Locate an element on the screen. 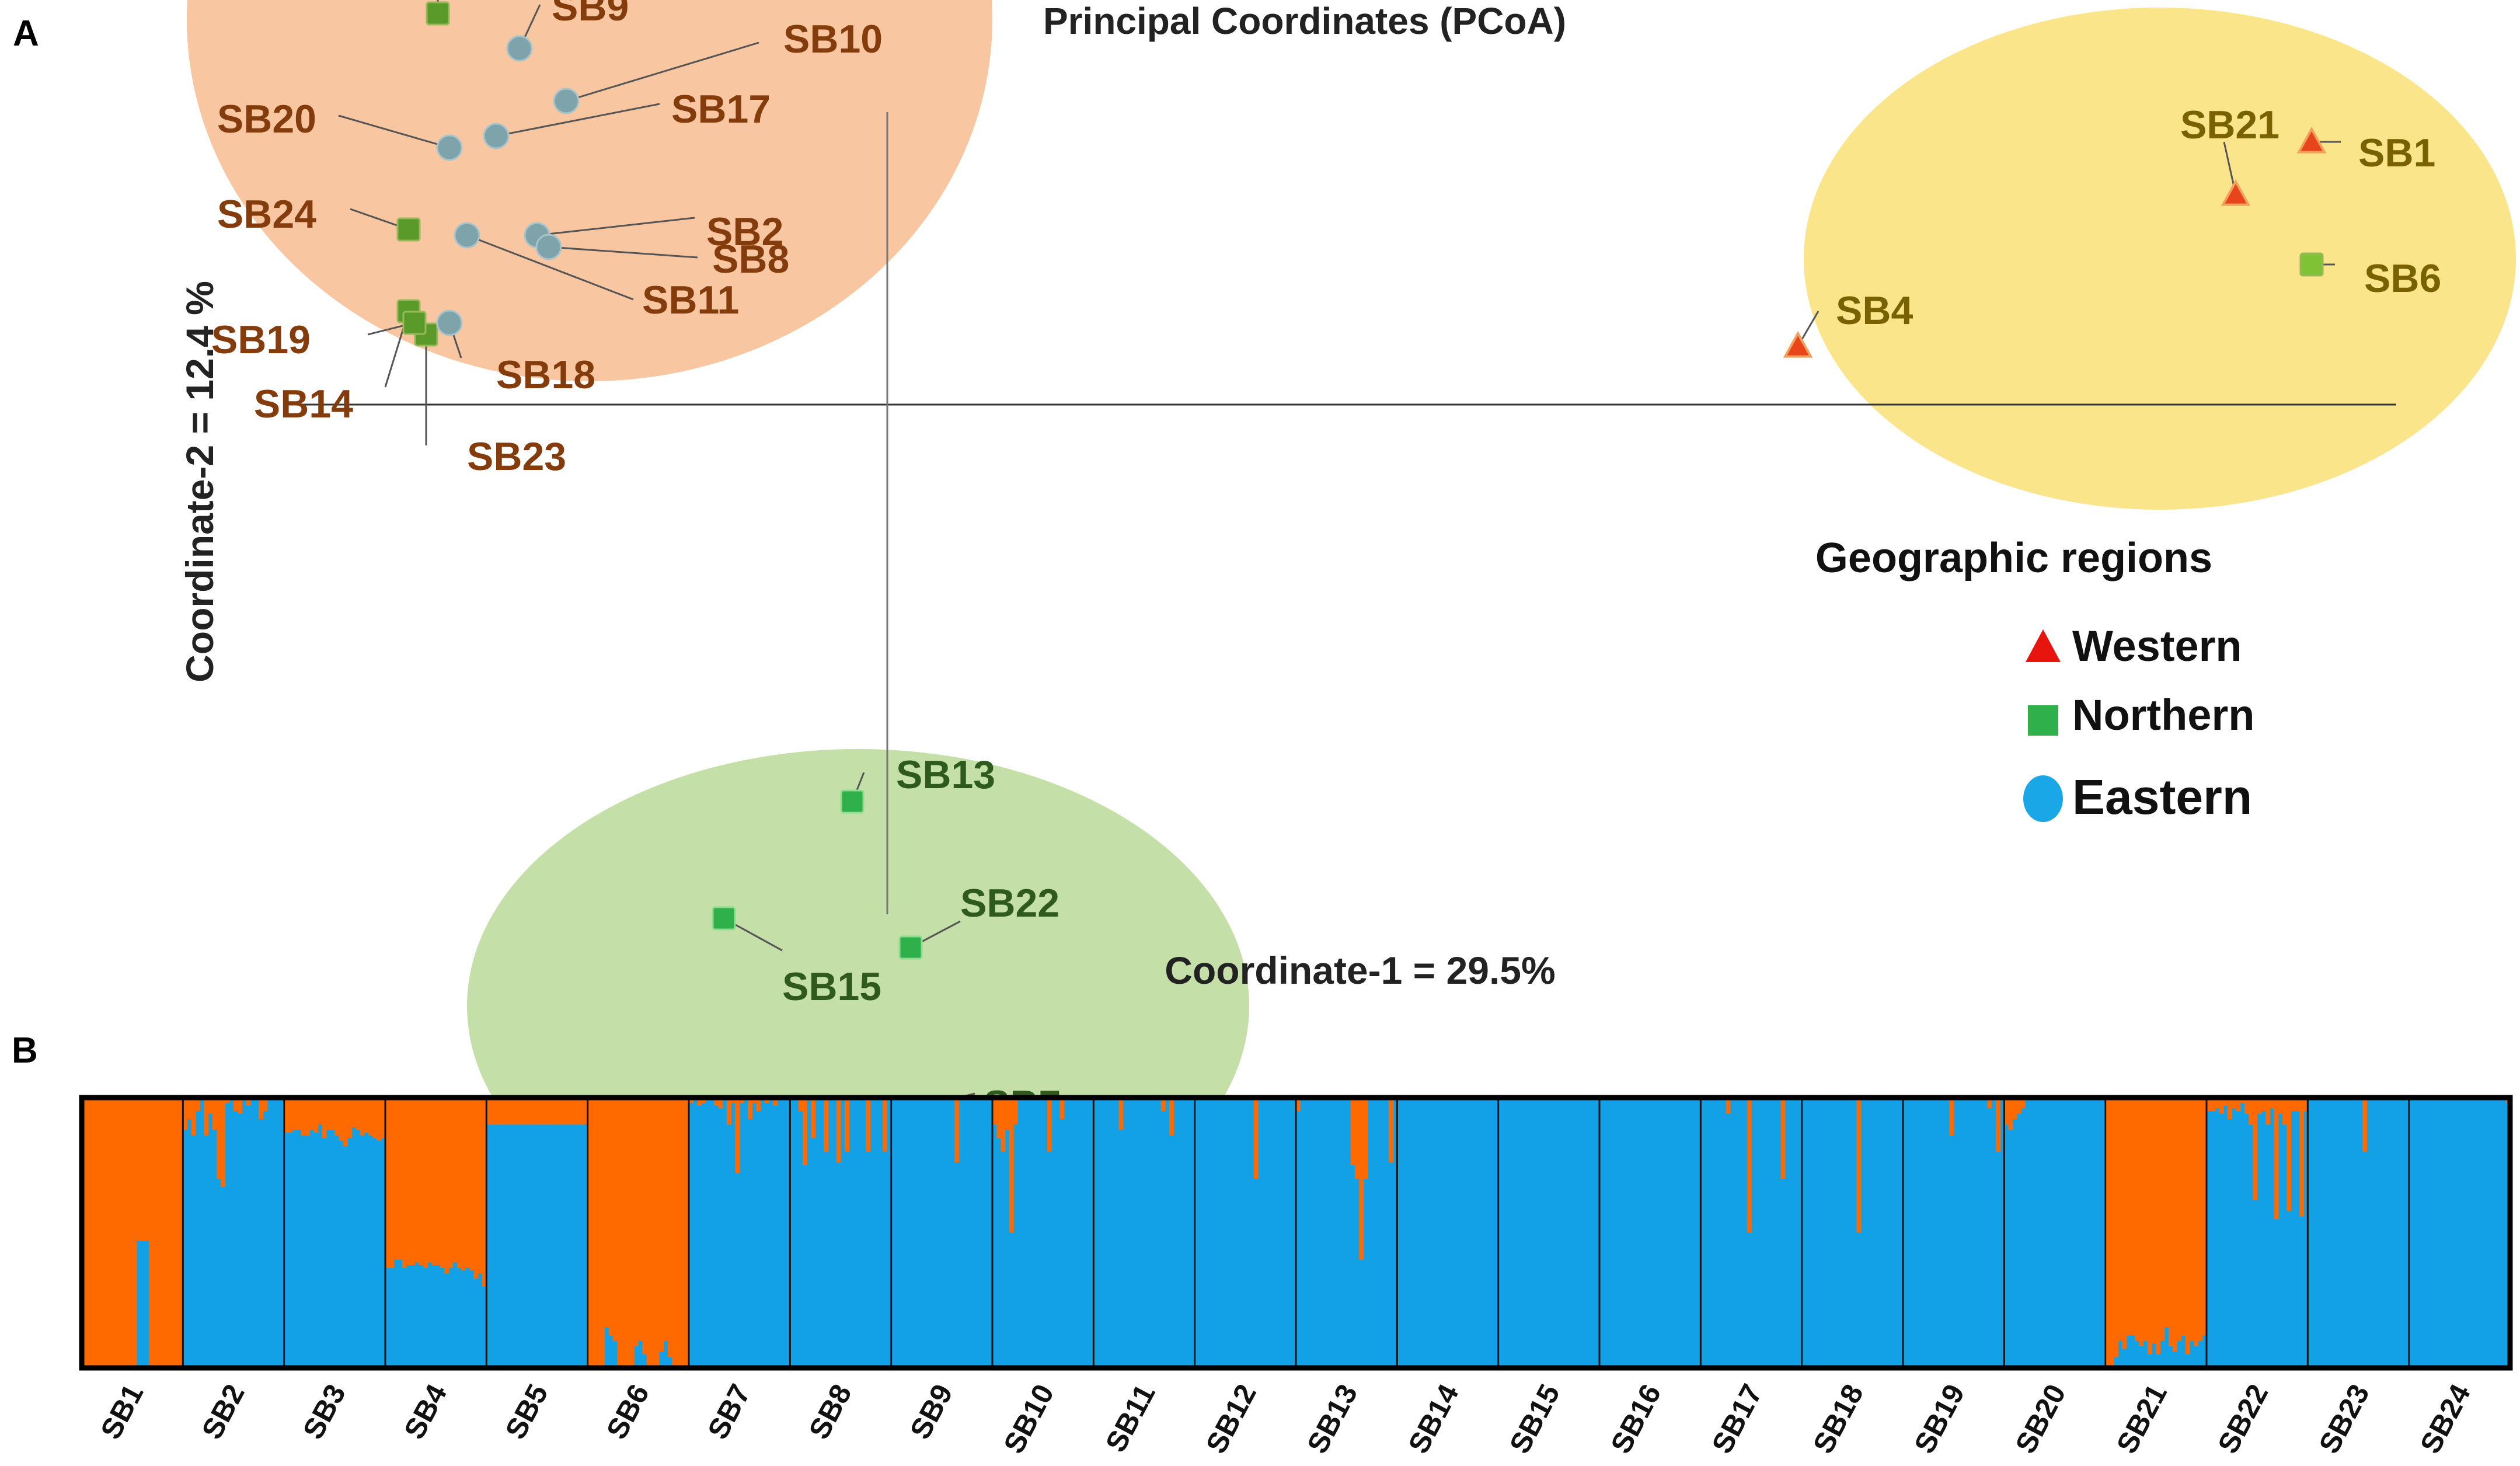 The width and height of the screenshot is (2520, 1466). structure-tick-label-sb11: SB11 is located at coordinates (1130, 1418).